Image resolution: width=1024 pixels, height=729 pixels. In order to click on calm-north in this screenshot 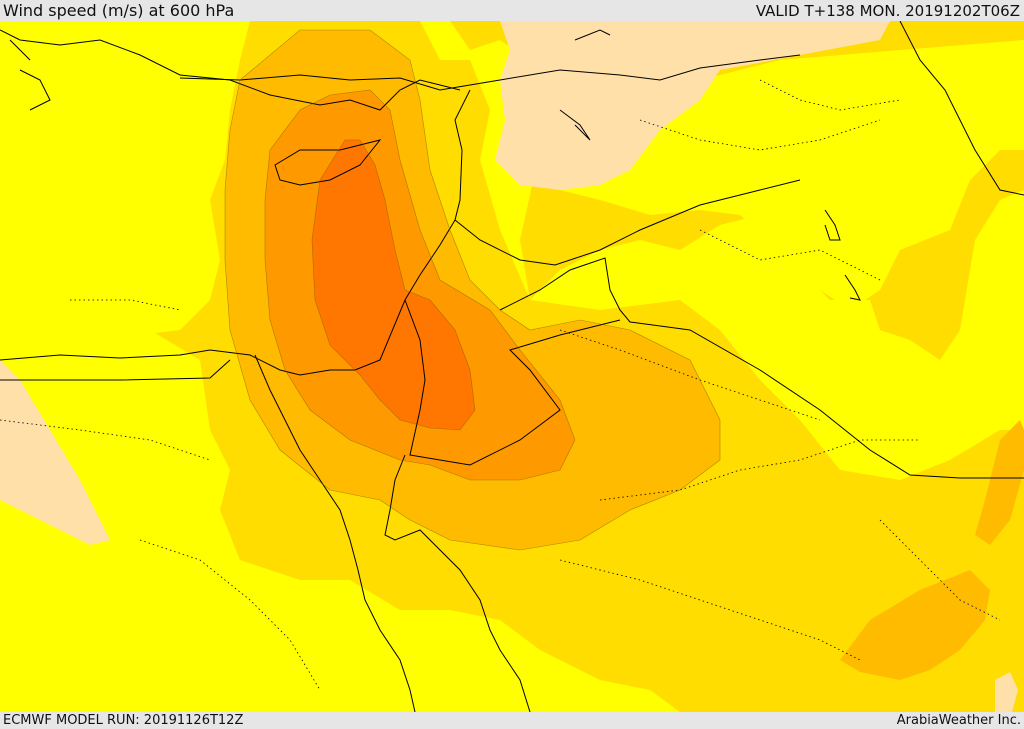, I will do `click(692, 105)`.